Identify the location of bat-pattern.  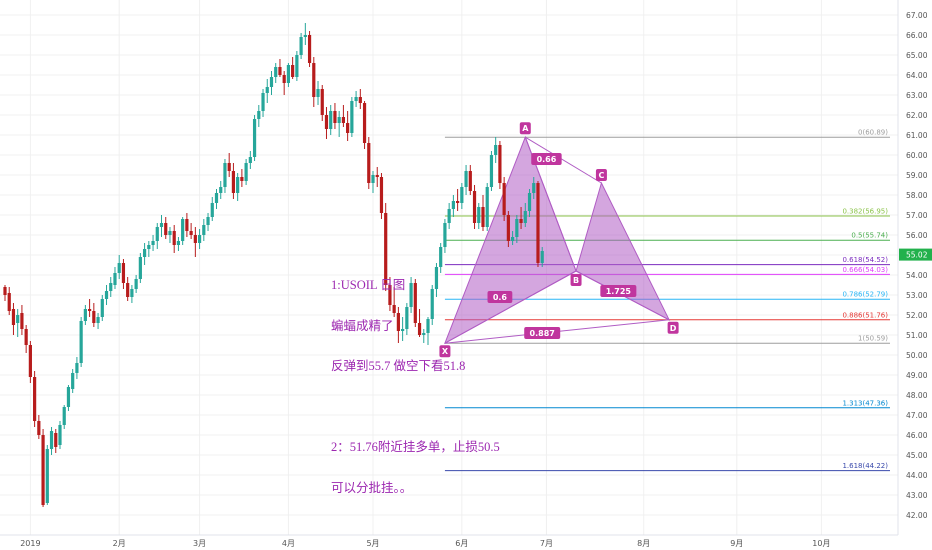
(557, 240).